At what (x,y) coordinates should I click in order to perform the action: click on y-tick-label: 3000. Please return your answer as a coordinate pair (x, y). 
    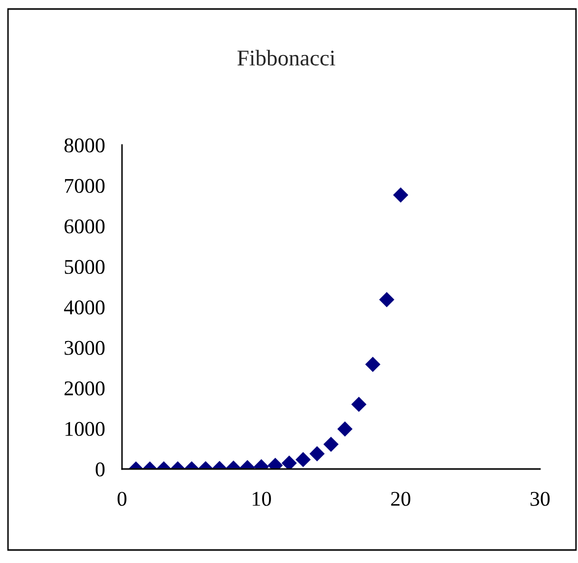
    Looking at the image, I should click on (84, 347).